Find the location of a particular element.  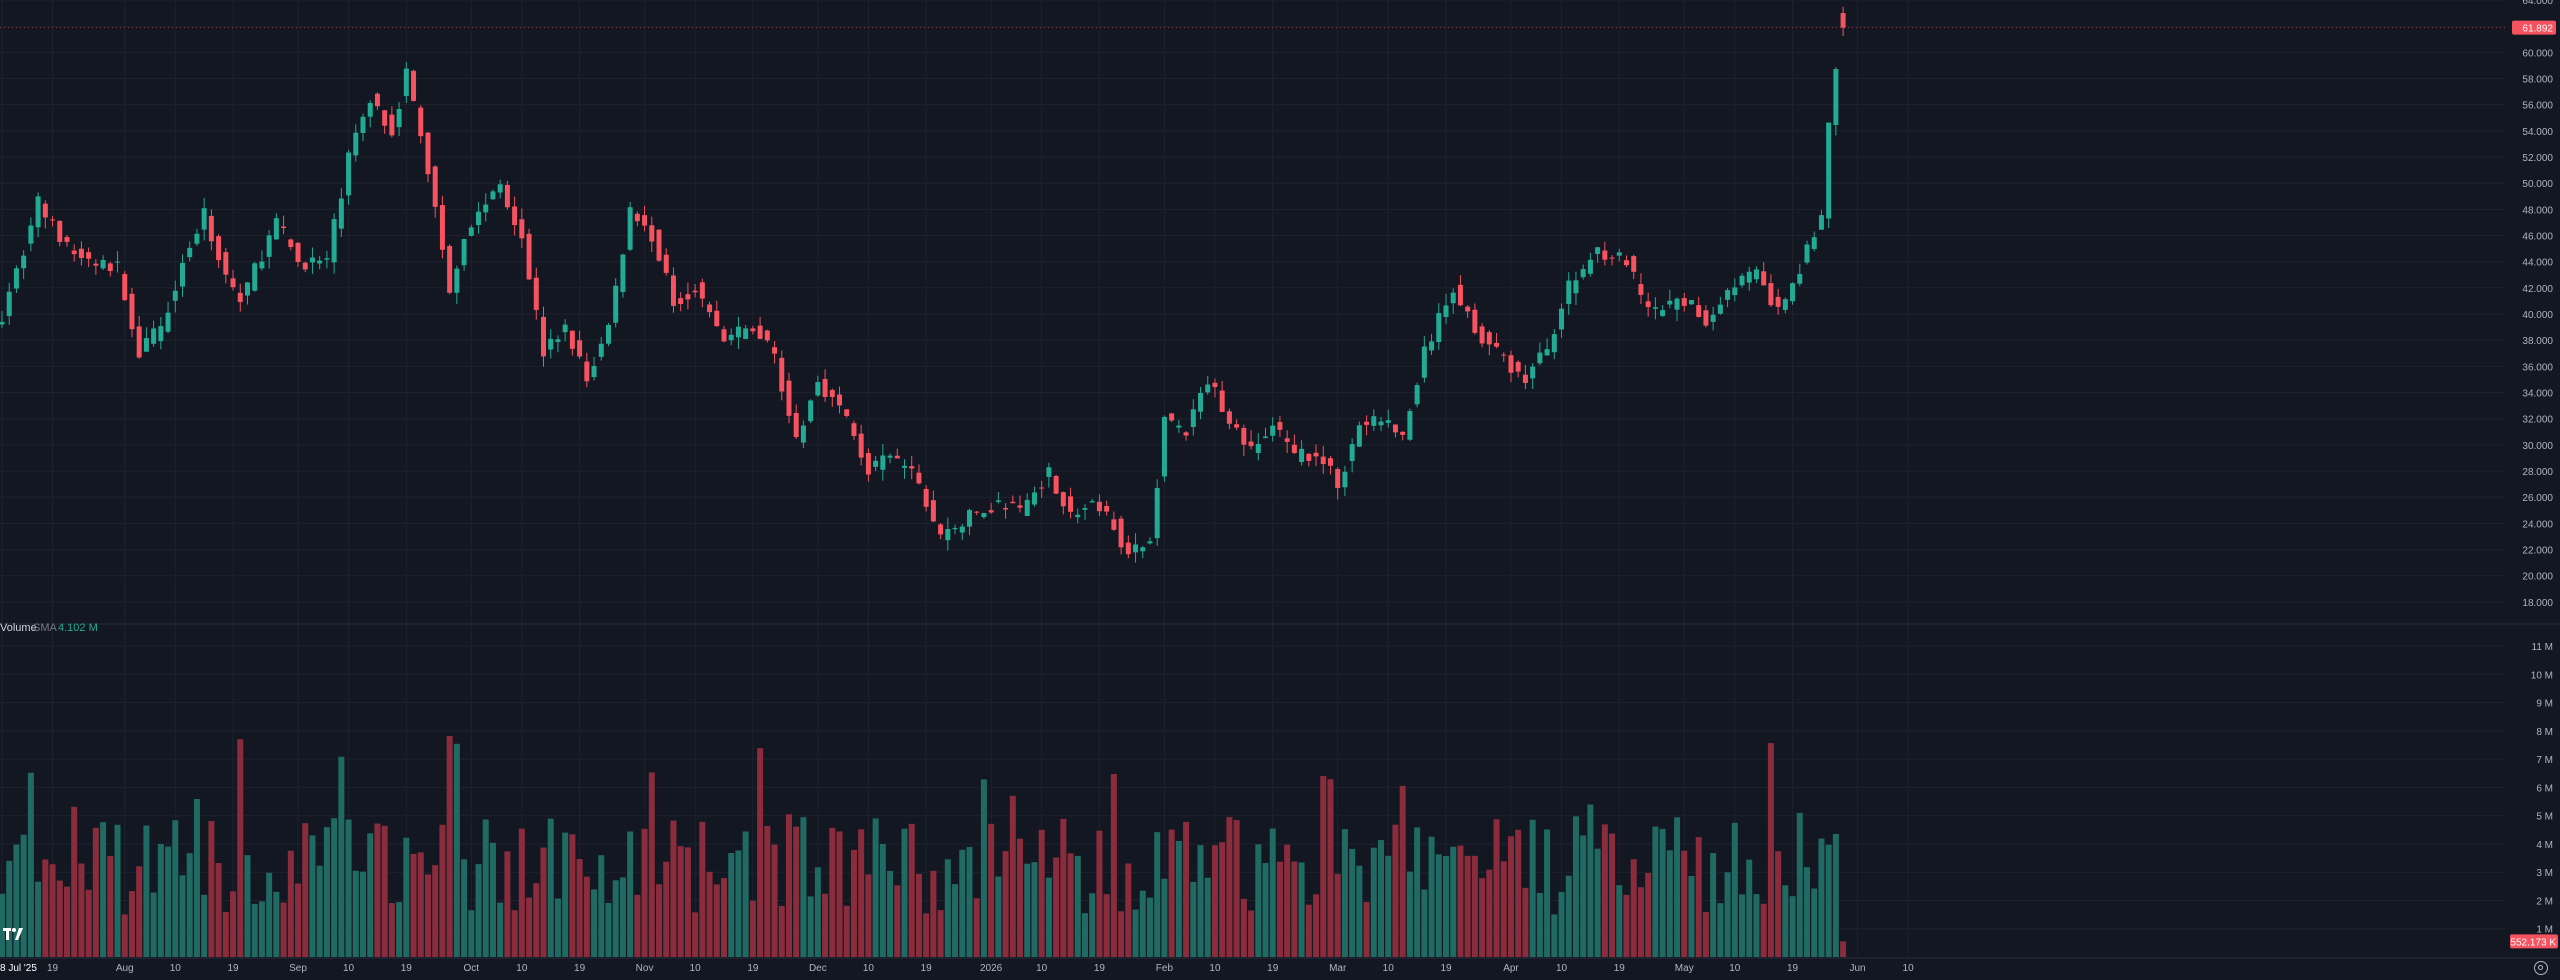

price-tick-label: 20.000 is located at coordinates (2537, 577).